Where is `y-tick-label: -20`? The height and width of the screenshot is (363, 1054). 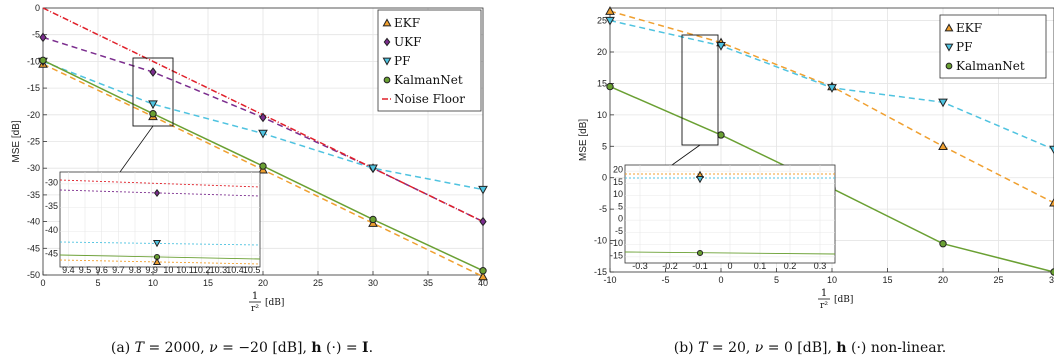
y-tick-label: -20 is located at coordinates (33, 115).